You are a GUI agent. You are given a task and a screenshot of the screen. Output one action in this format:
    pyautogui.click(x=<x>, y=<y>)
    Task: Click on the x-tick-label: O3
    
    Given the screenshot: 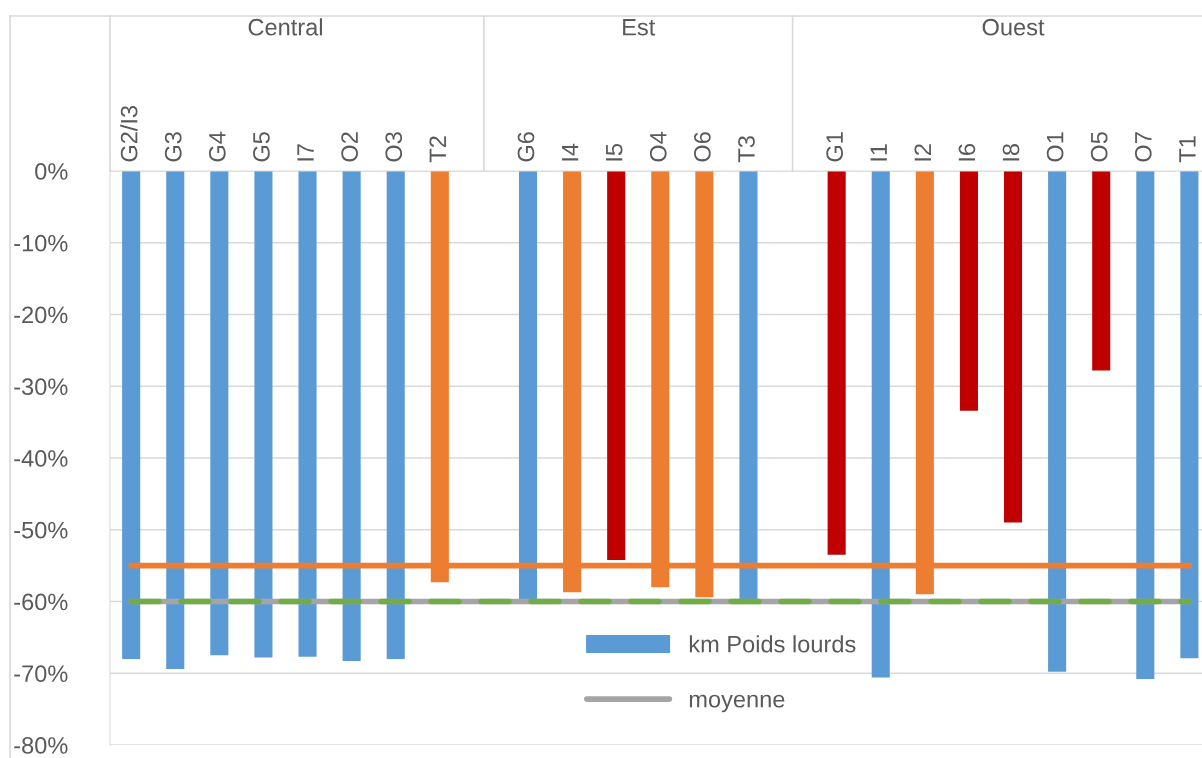 What is the action you would take?
    pyautogui.click(x=394, y=147)
    